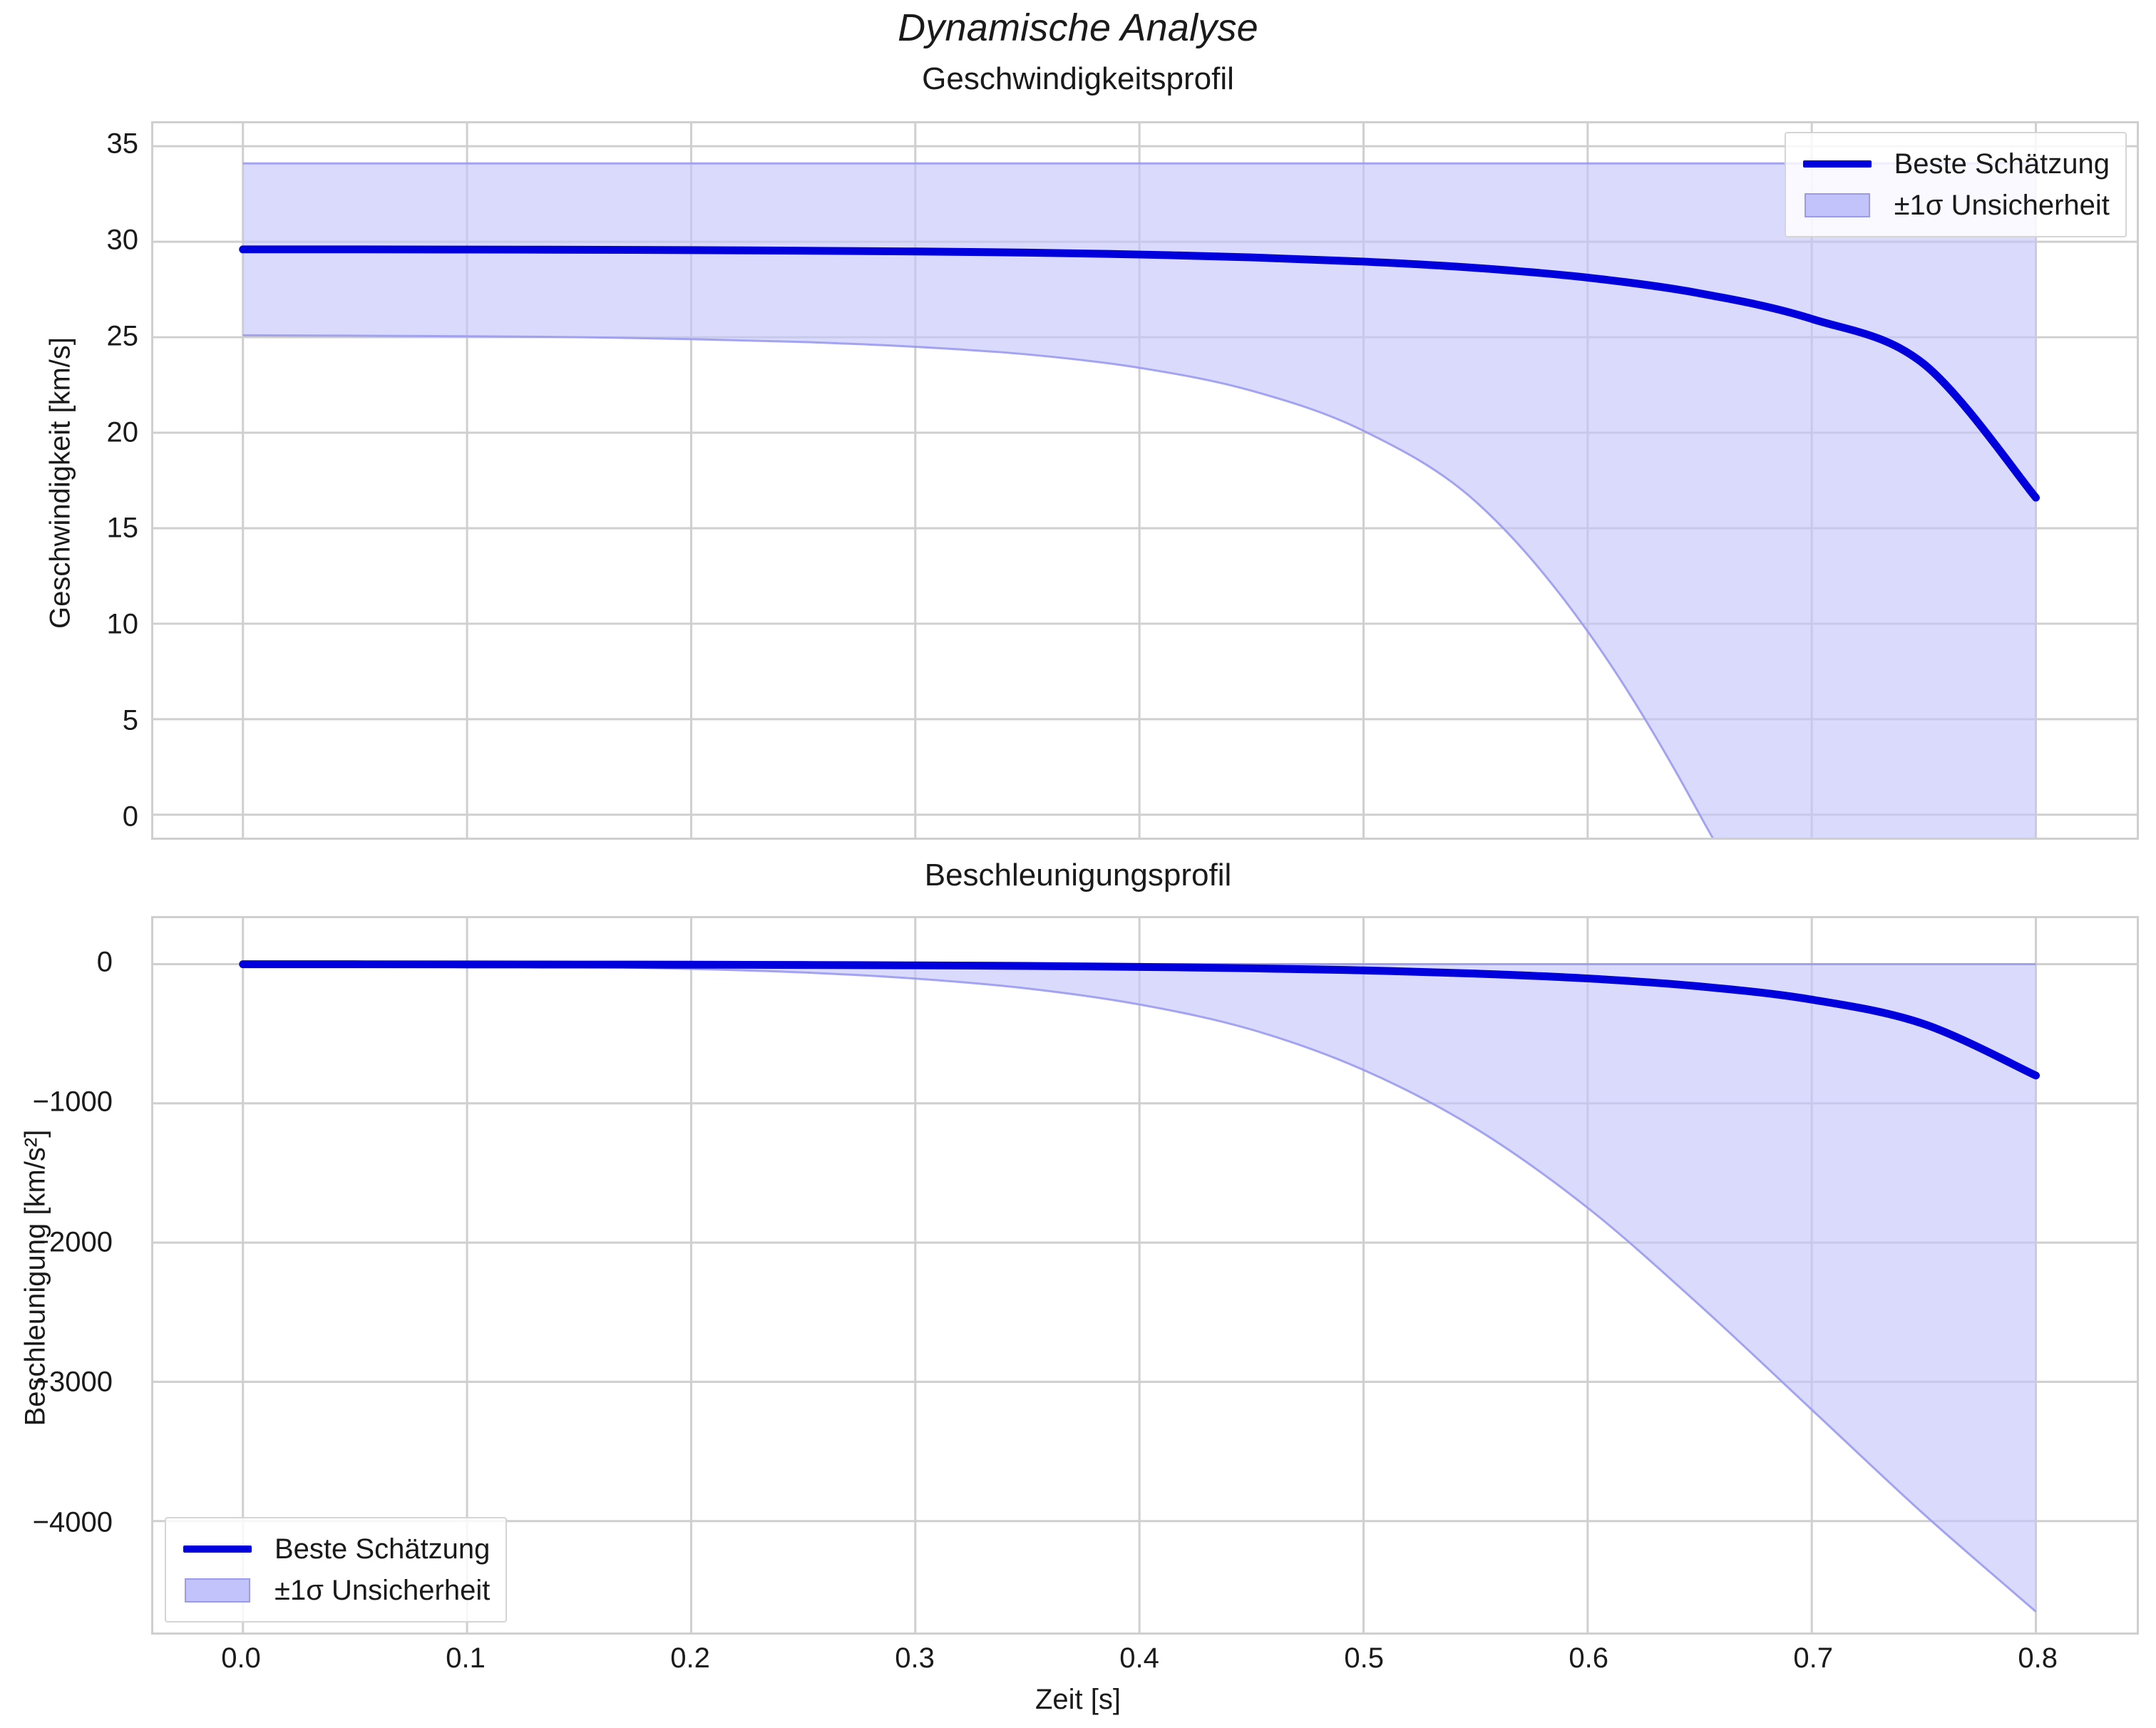 The width and height of the screenshot is (2156, 1728). What do you see at coordinates (122, 624) in the screenshot?
I see `velocity-ytick-label: 10` at bounding box center [122, 624].